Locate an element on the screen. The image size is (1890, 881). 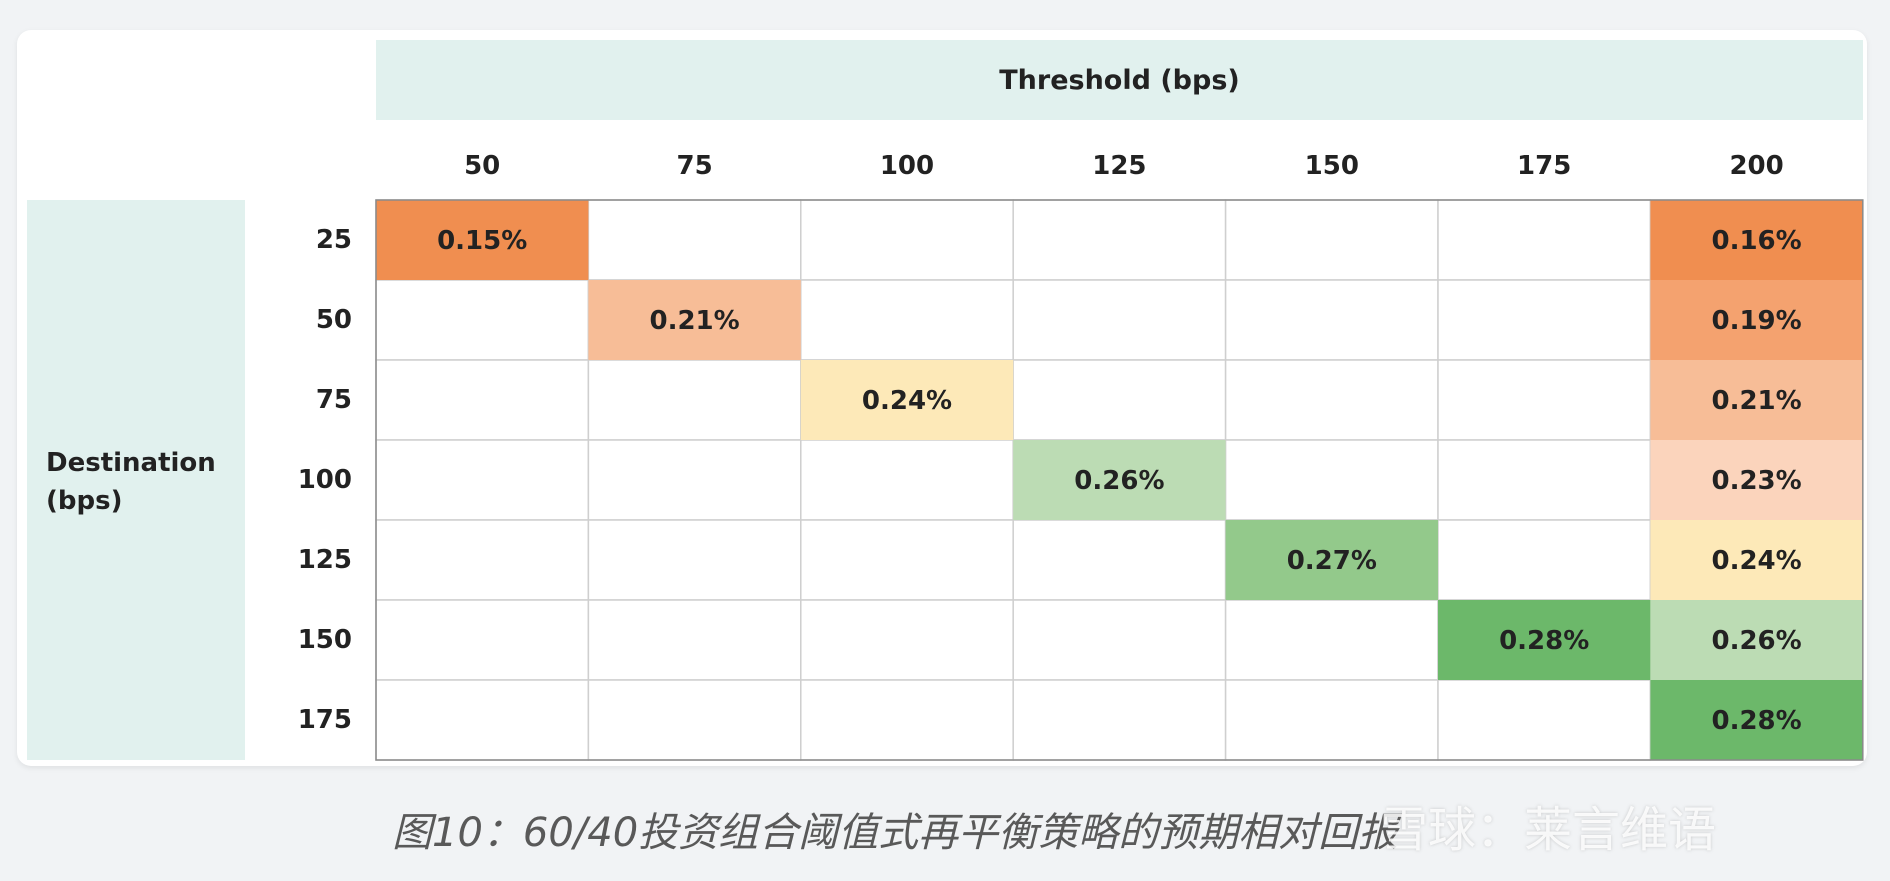
cell-label-175-200: 0.28% is located at coordinates (1756, 721).